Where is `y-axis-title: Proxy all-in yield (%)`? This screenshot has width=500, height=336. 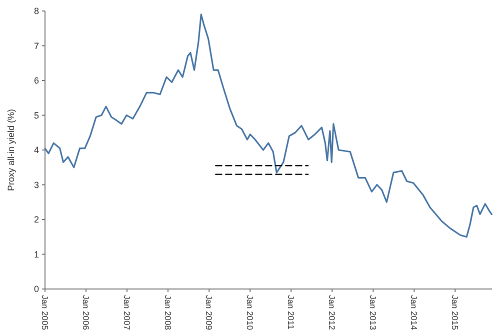 y-axis-title: Proxy all-in yield (%) is located at coordinates (11, 150).